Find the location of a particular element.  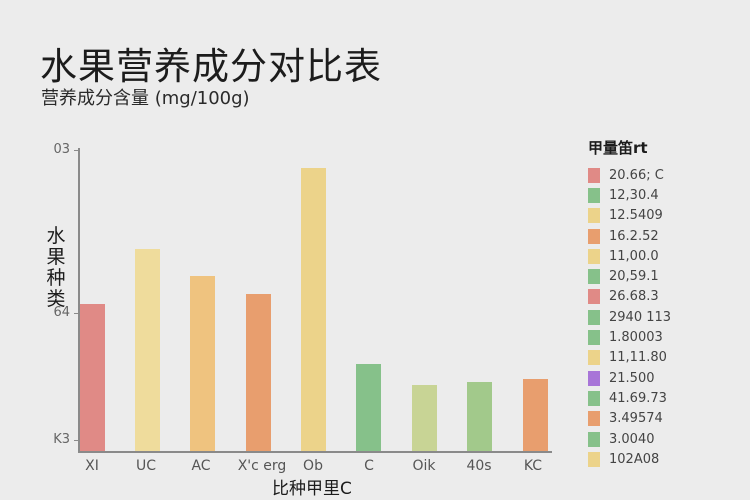

x-tick-label: XI is located at coordinates (92, 466).